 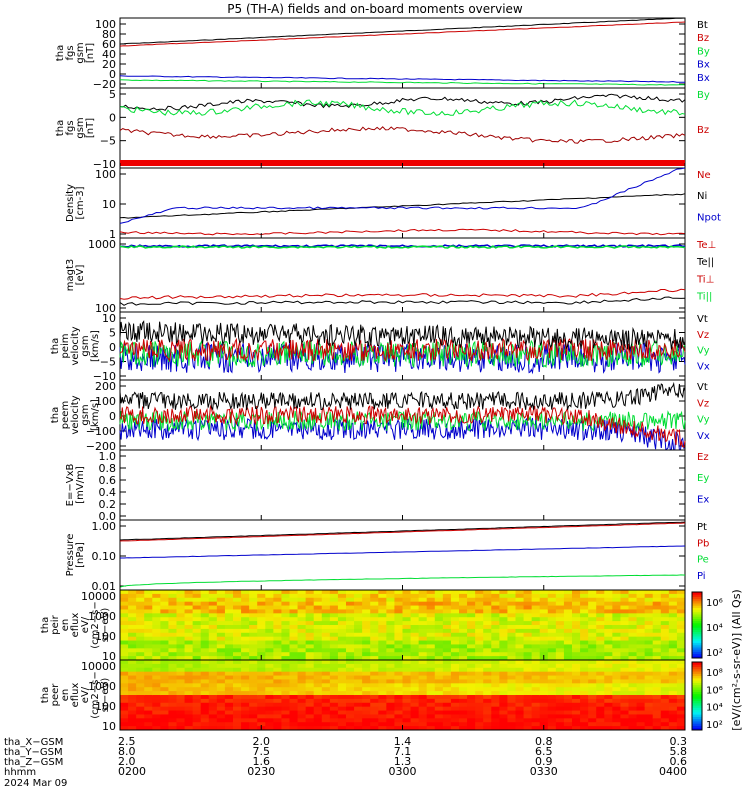 What do you see at coordinates (714, 653) in the screenshot?
I see `colorbar-tick: 10²` at bounding box center [714, 653].